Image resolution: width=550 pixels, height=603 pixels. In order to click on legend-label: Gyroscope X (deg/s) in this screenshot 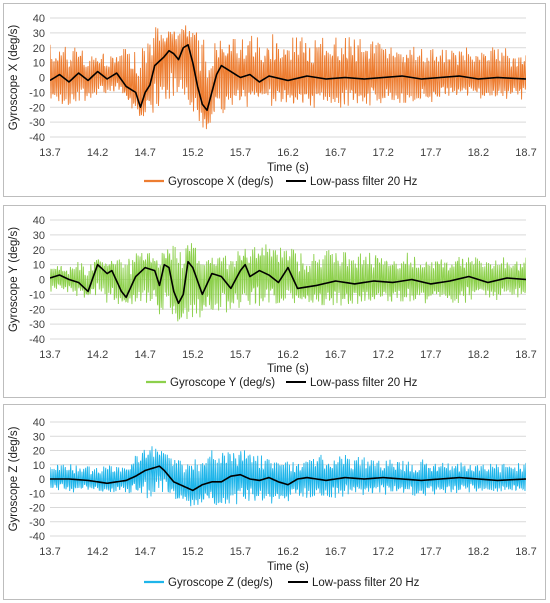, I will do `click(221, 182)`.